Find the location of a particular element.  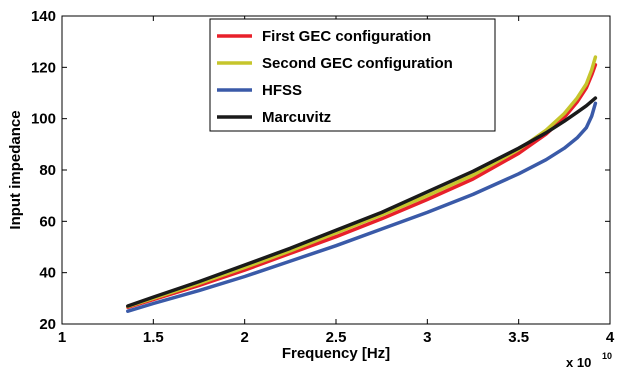

y-tick-label: 80 is located at coordinates (47, 170).